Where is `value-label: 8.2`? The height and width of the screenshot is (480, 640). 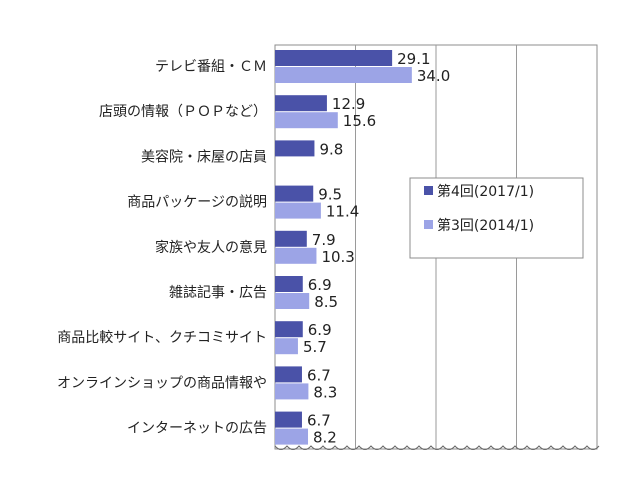 value-label: 8.2 is located at coordinates (325, 438).